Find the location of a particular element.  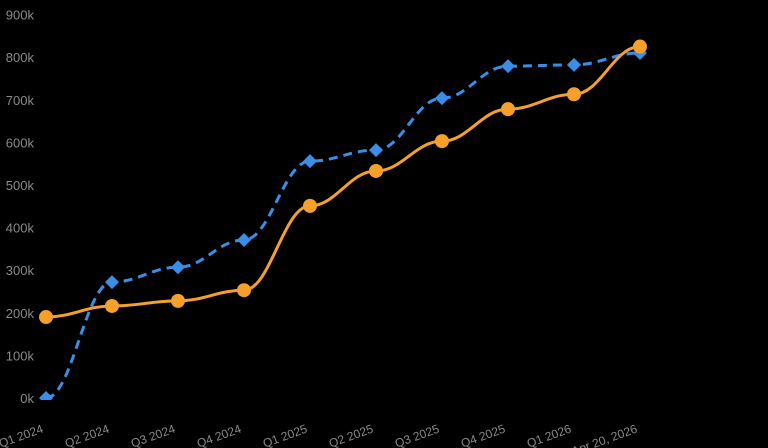

x-tick-label: Q4 2025 is located at coordinates (483, 435).